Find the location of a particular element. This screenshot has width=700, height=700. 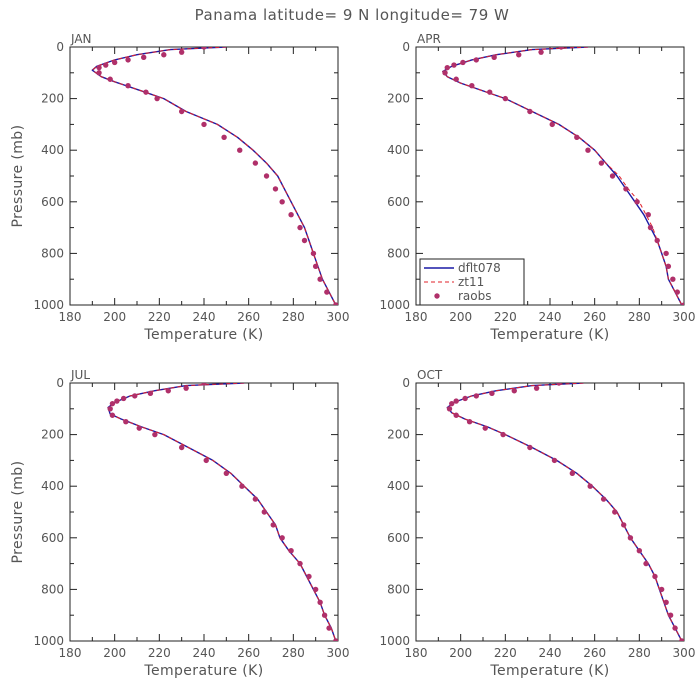

series-line-zt11 is located at coordinates (222, 512).